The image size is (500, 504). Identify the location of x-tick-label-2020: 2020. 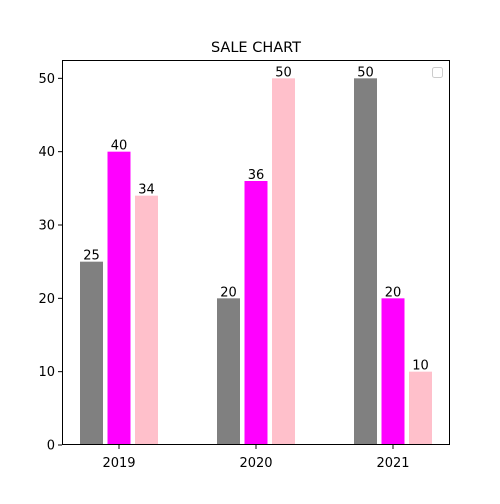
(255, 463).